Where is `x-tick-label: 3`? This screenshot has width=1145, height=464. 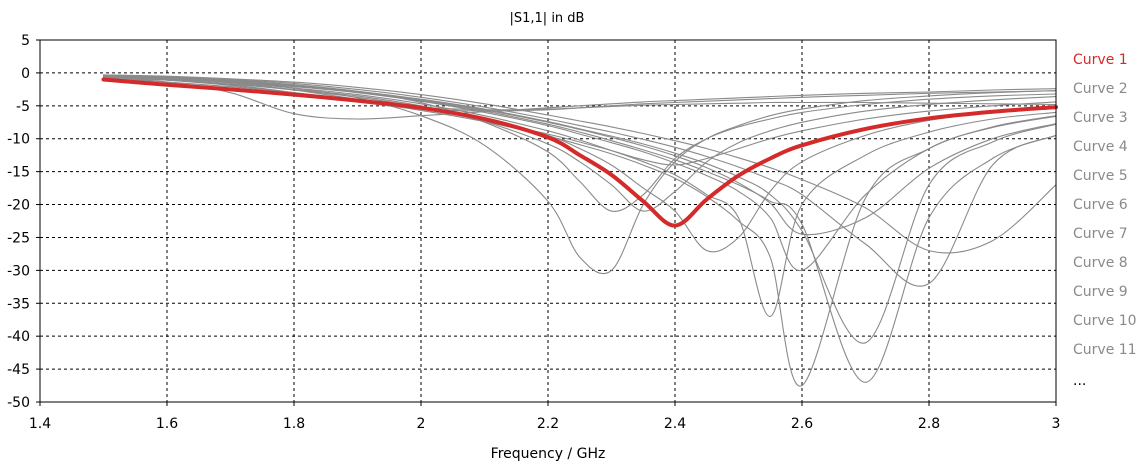 x-tick-label: 3 is located at coordinates (1056, 424).